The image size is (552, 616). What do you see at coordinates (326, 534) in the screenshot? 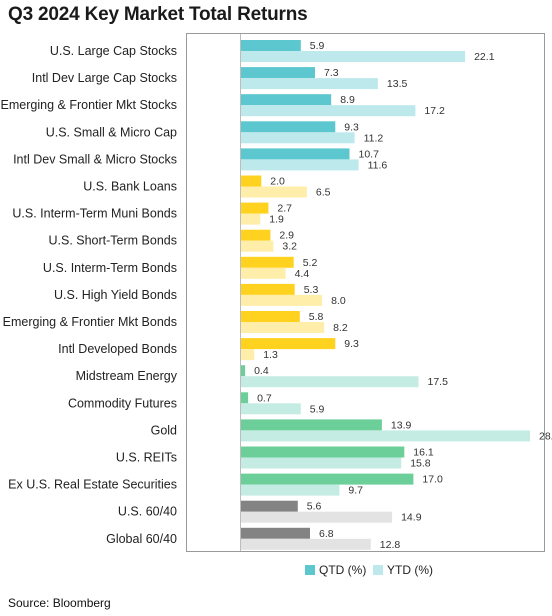
I see `value-label-qtd: 6.8` at bounding box center [326, 534].